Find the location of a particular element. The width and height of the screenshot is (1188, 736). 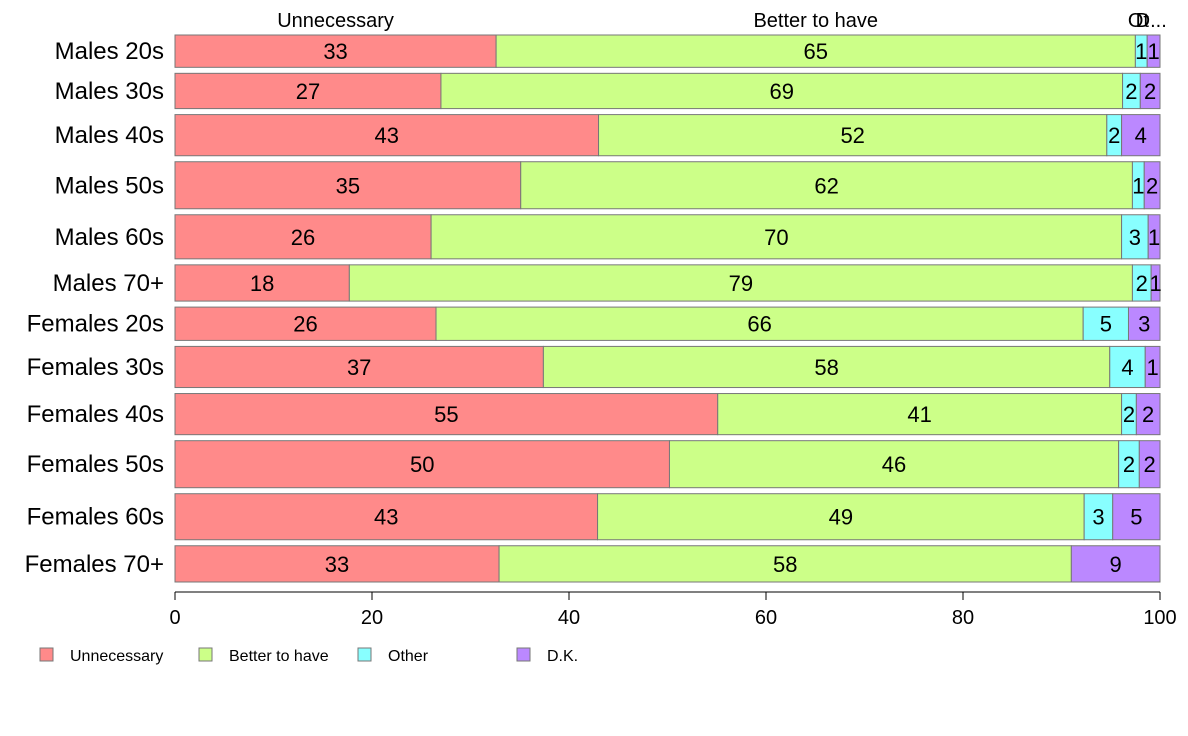

bar-row-females-70: Females 70+ 33 58 9 is located at coordinates (593, 564).